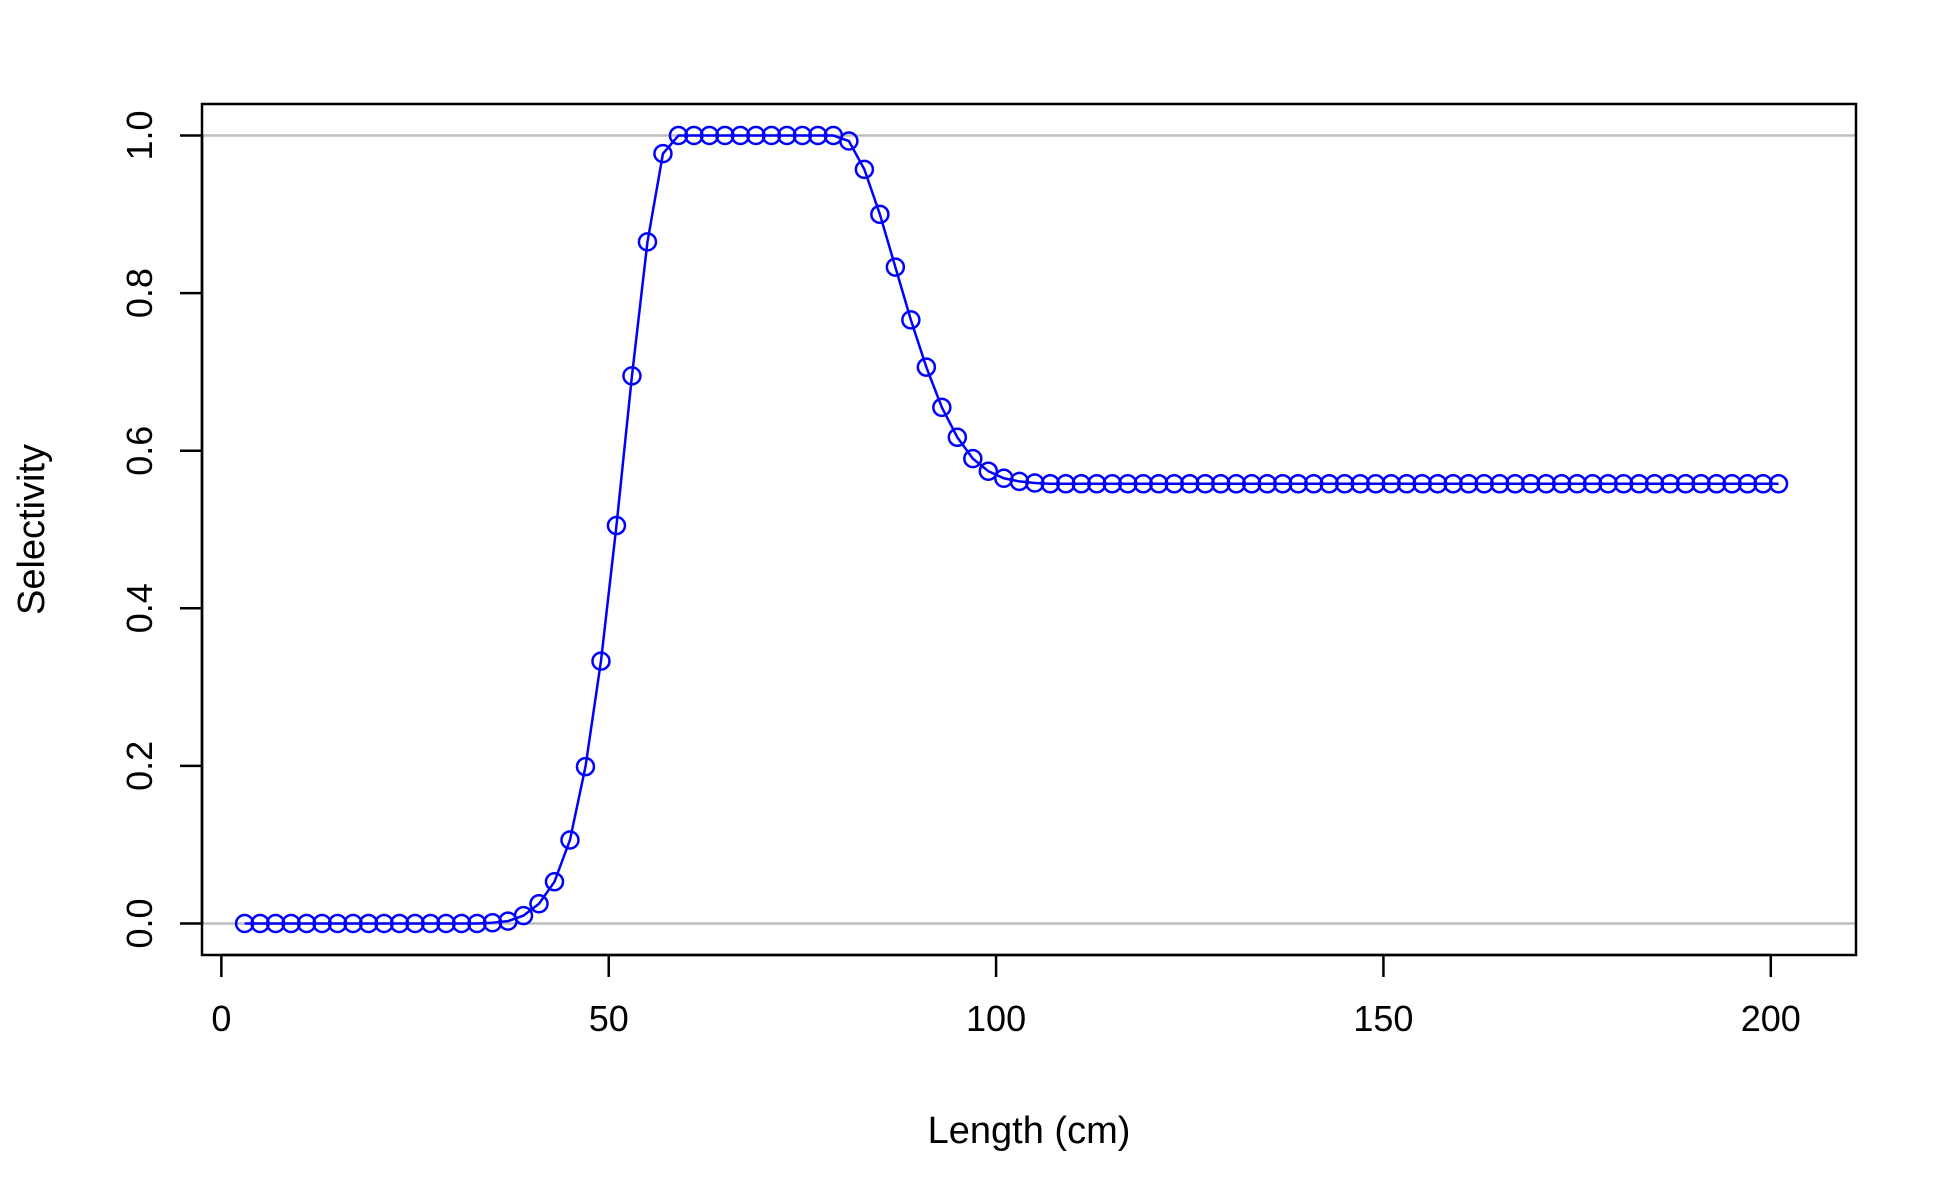  What do you see at coordinates (139, 923) in the screenshot?
I see `y-tick-label-0: 0.0` at bounding box center [139, 923].